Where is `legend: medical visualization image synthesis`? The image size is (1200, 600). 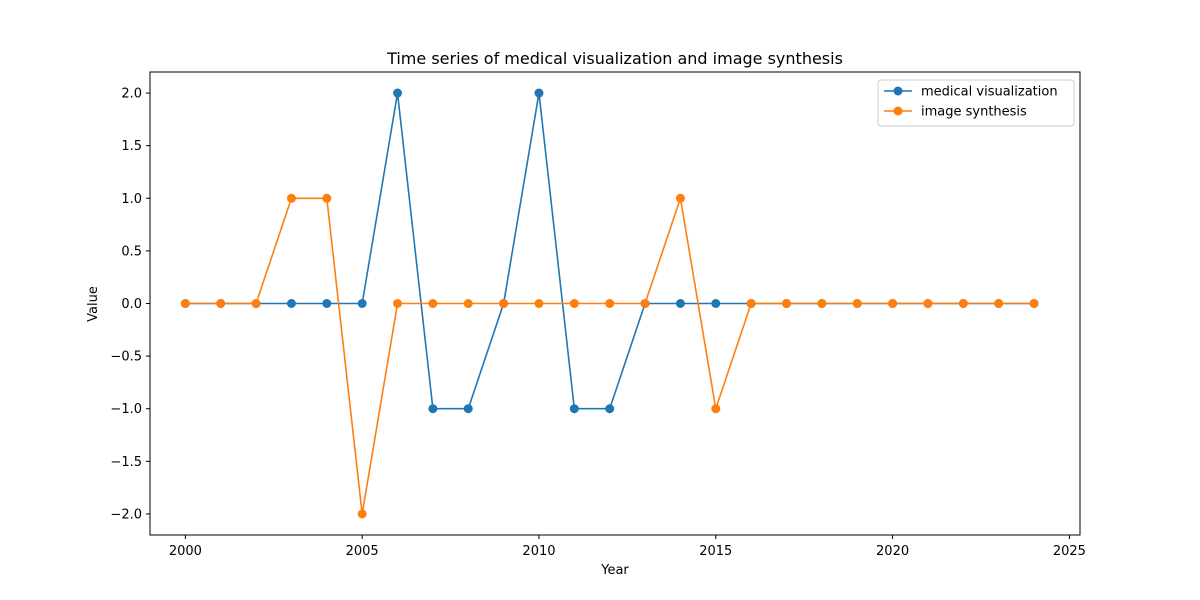
legend: medical visualization image synthesis is located at coordinates (976, 103).